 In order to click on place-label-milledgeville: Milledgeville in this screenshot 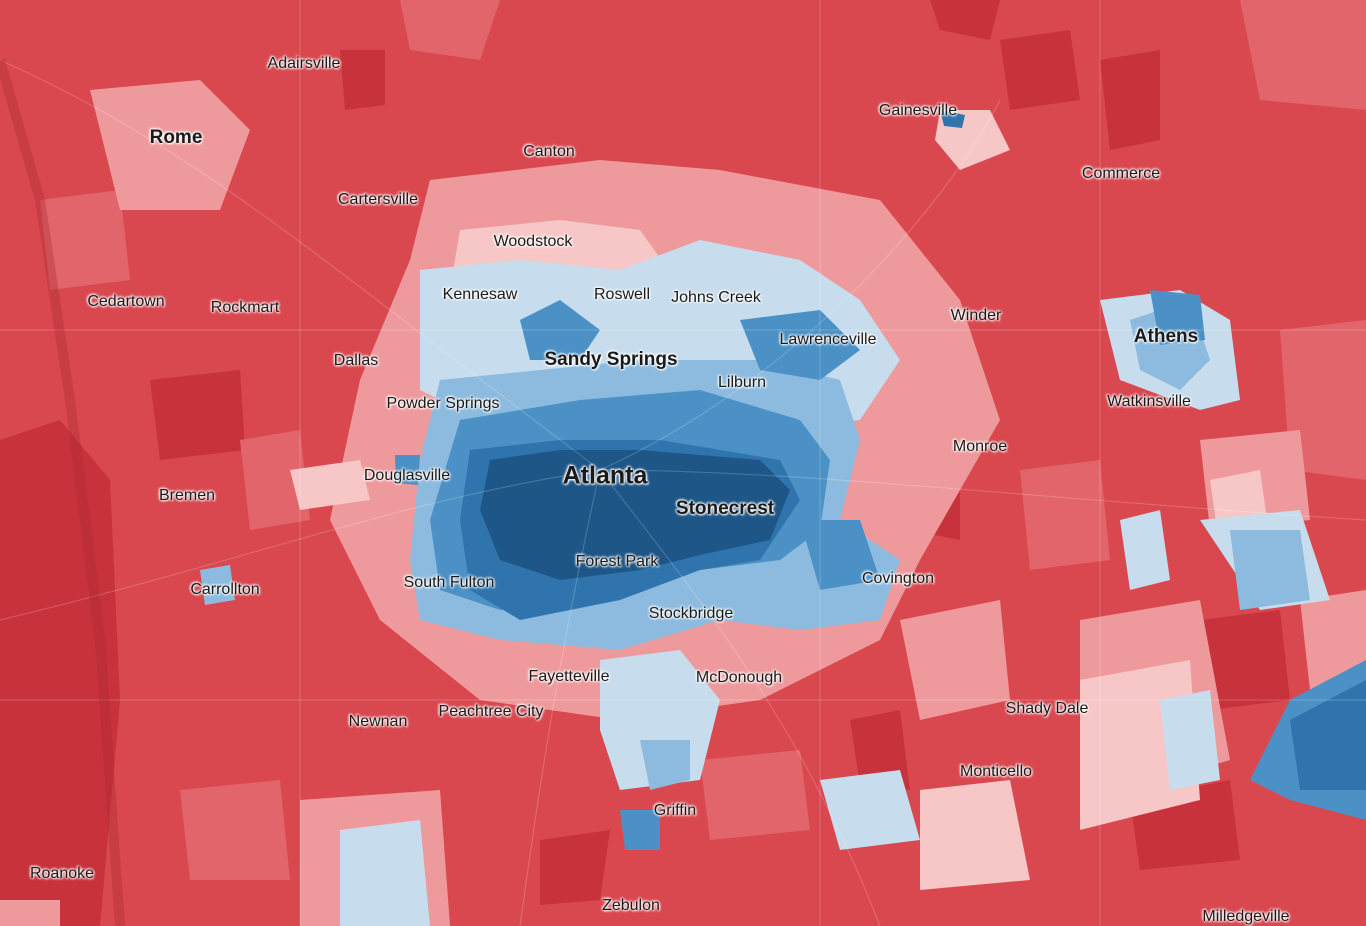, I will do `click(1246, 916)`.